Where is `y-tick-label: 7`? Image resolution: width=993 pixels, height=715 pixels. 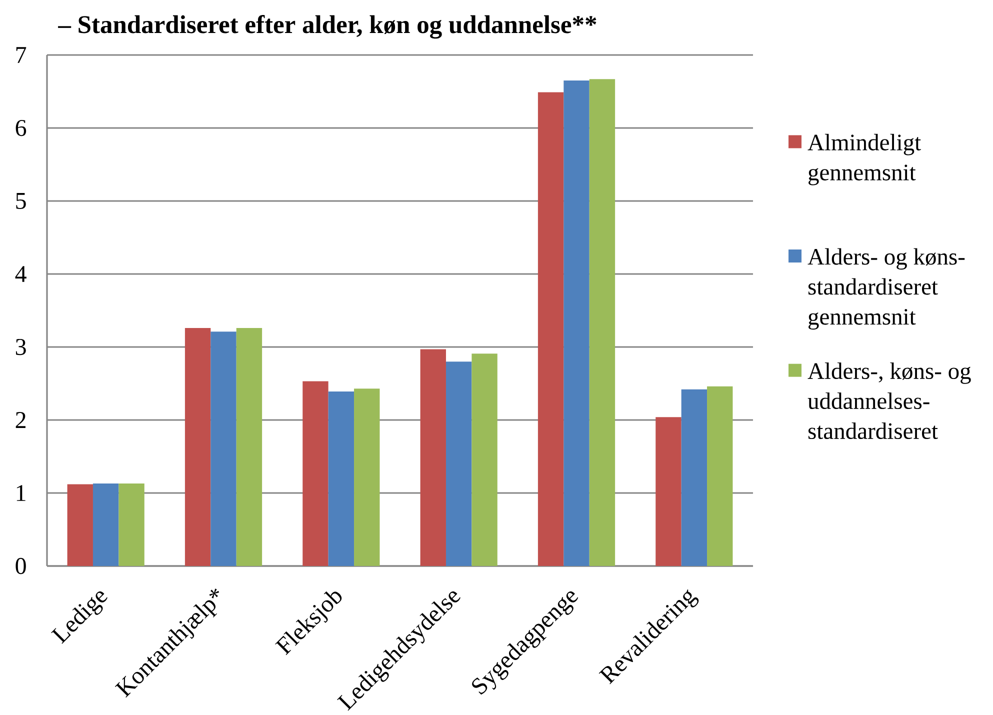 y-tick-label: 7 is located at coordinates (21, 55).